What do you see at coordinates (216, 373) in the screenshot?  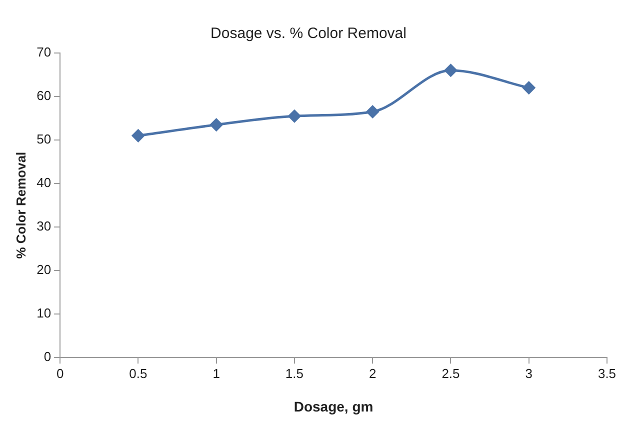 I see `x-tick-label: 1` at bounding box center [216, 373].